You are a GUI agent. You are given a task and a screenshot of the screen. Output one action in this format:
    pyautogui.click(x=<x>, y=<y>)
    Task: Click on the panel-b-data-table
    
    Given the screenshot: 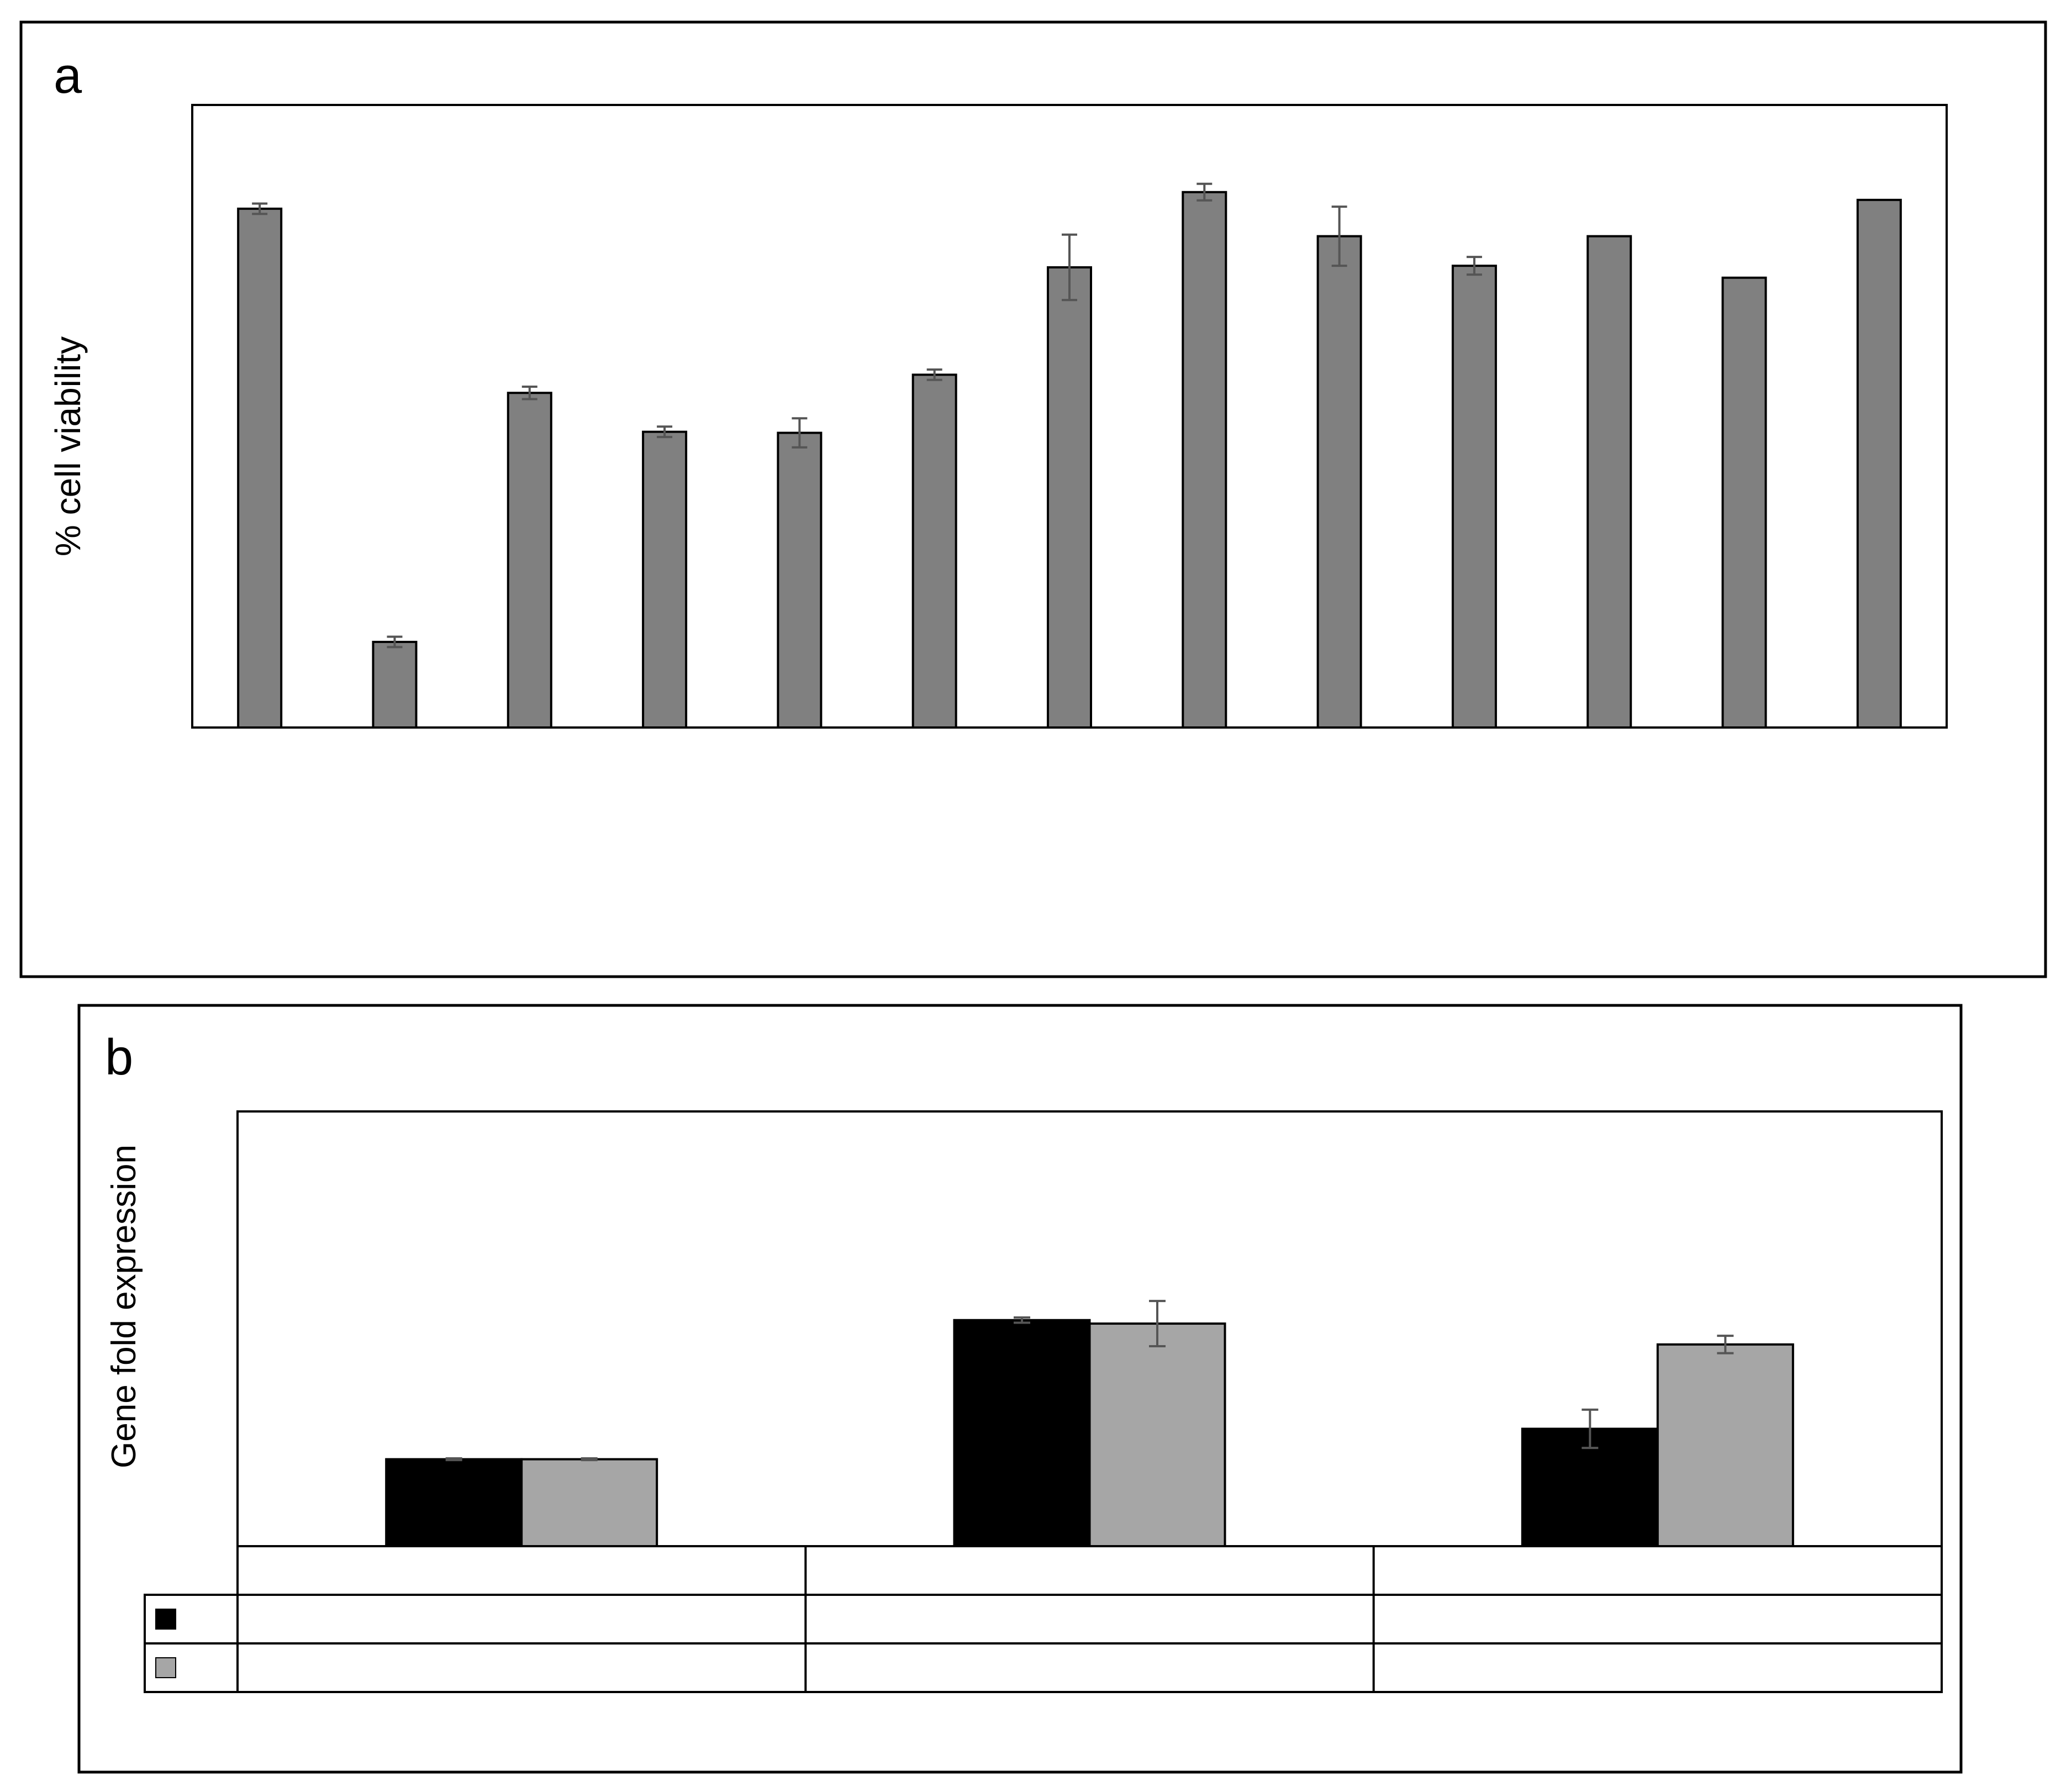 What is the action you would take?
    pyautogui.click(x=1043, y=1619)
    